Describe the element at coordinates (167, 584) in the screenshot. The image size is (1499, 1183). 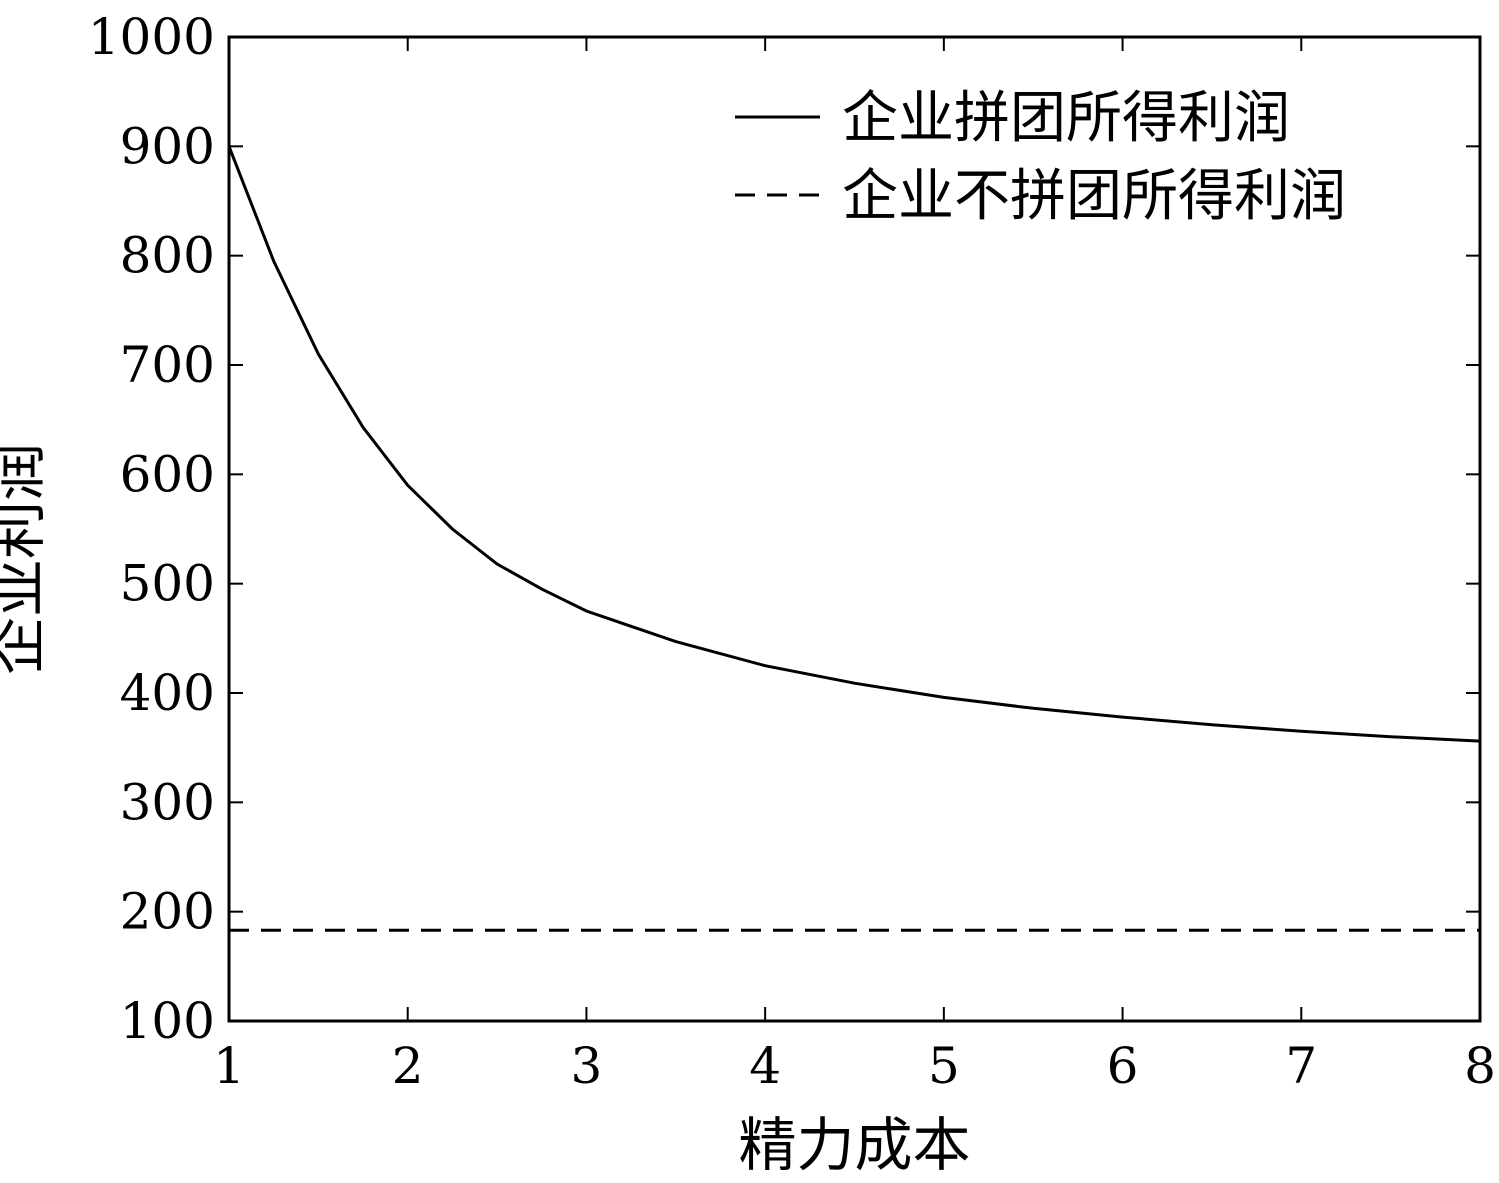
I see `y-tick-label: 500` at that location.